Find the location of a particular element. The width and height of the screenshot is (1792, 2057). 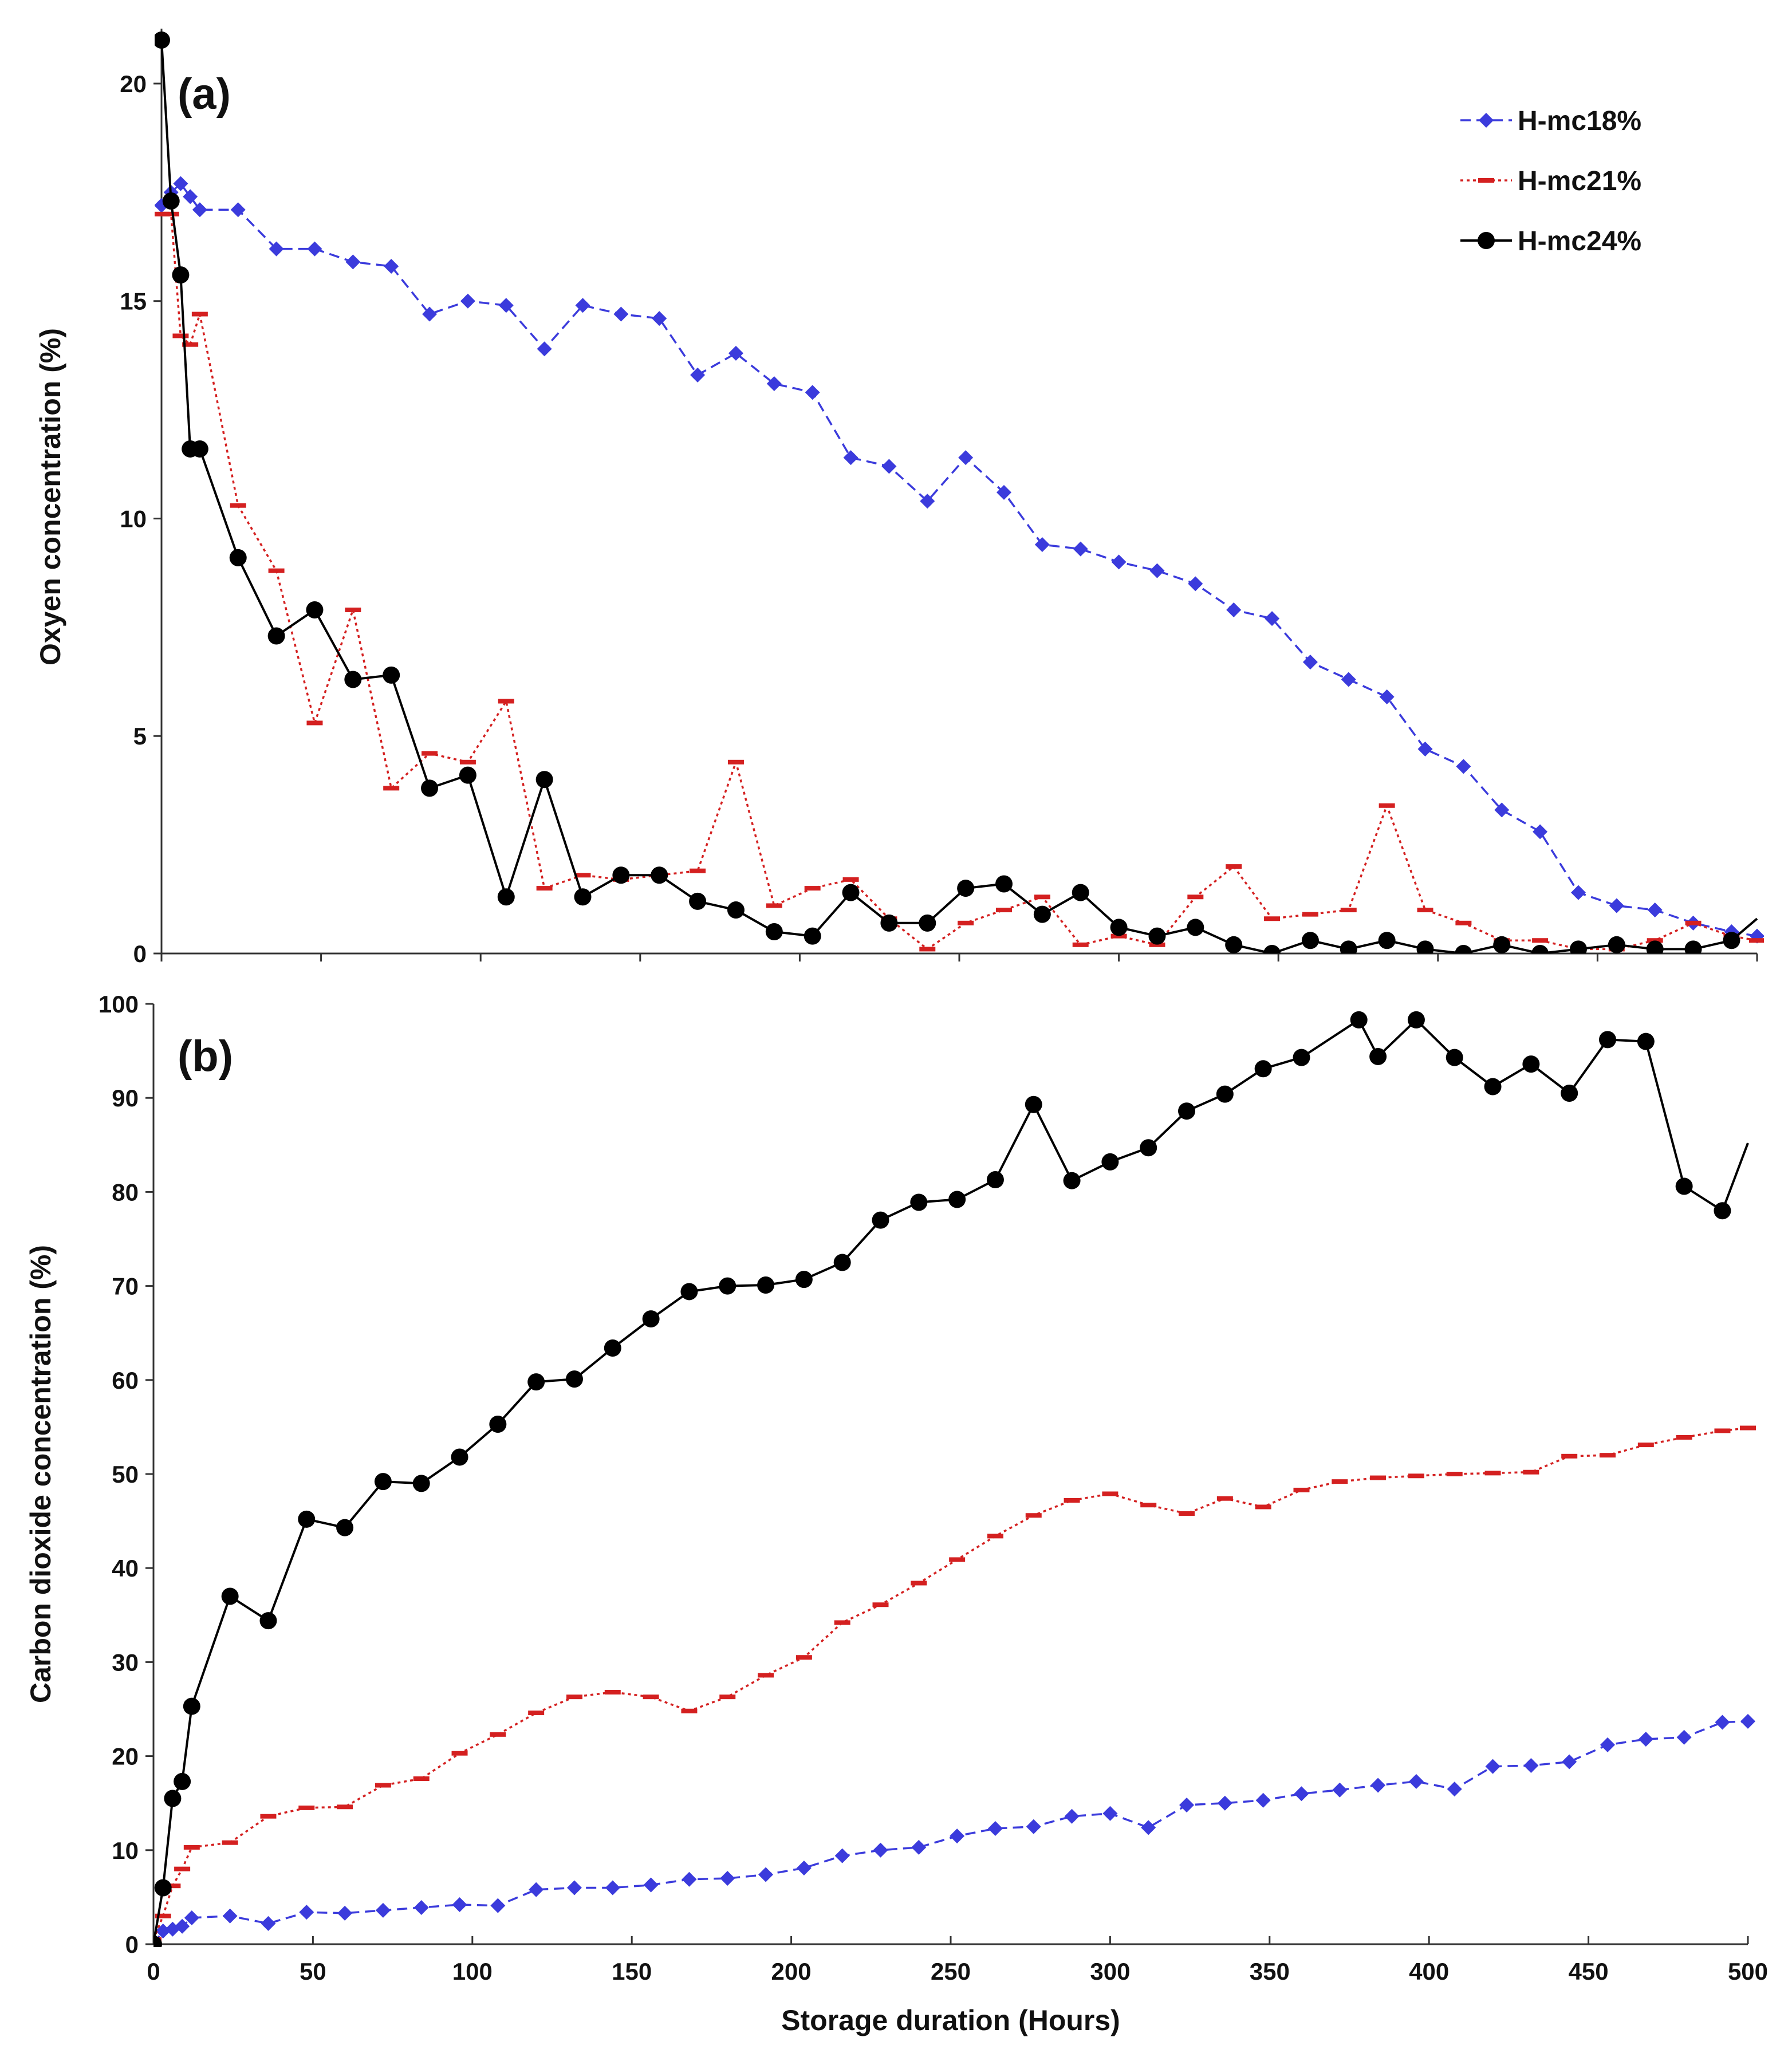

panel-b-x-tick-label: 350 is located at coordinates (1270, 1972).